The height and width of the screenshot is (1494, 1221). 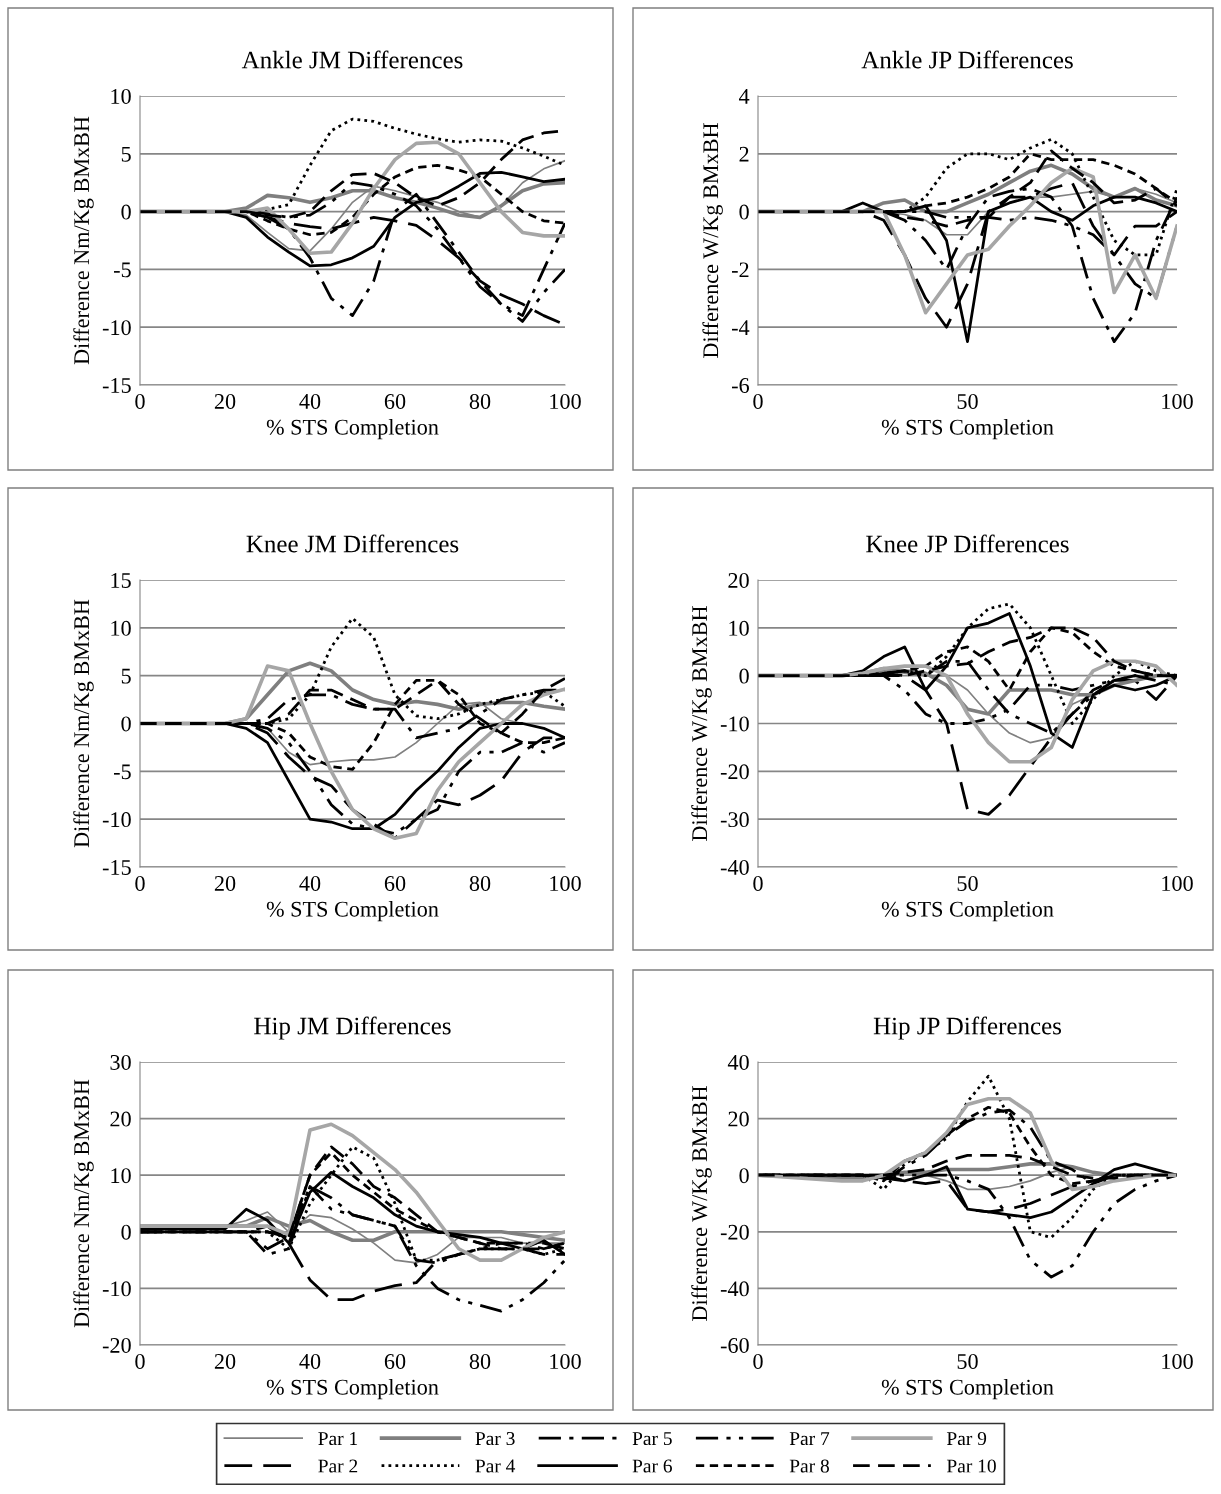 What do you see at coordinates (495, 1466) in the screenshot?
I see `legend-label: Par 4` at bounding box center [495, 1466].